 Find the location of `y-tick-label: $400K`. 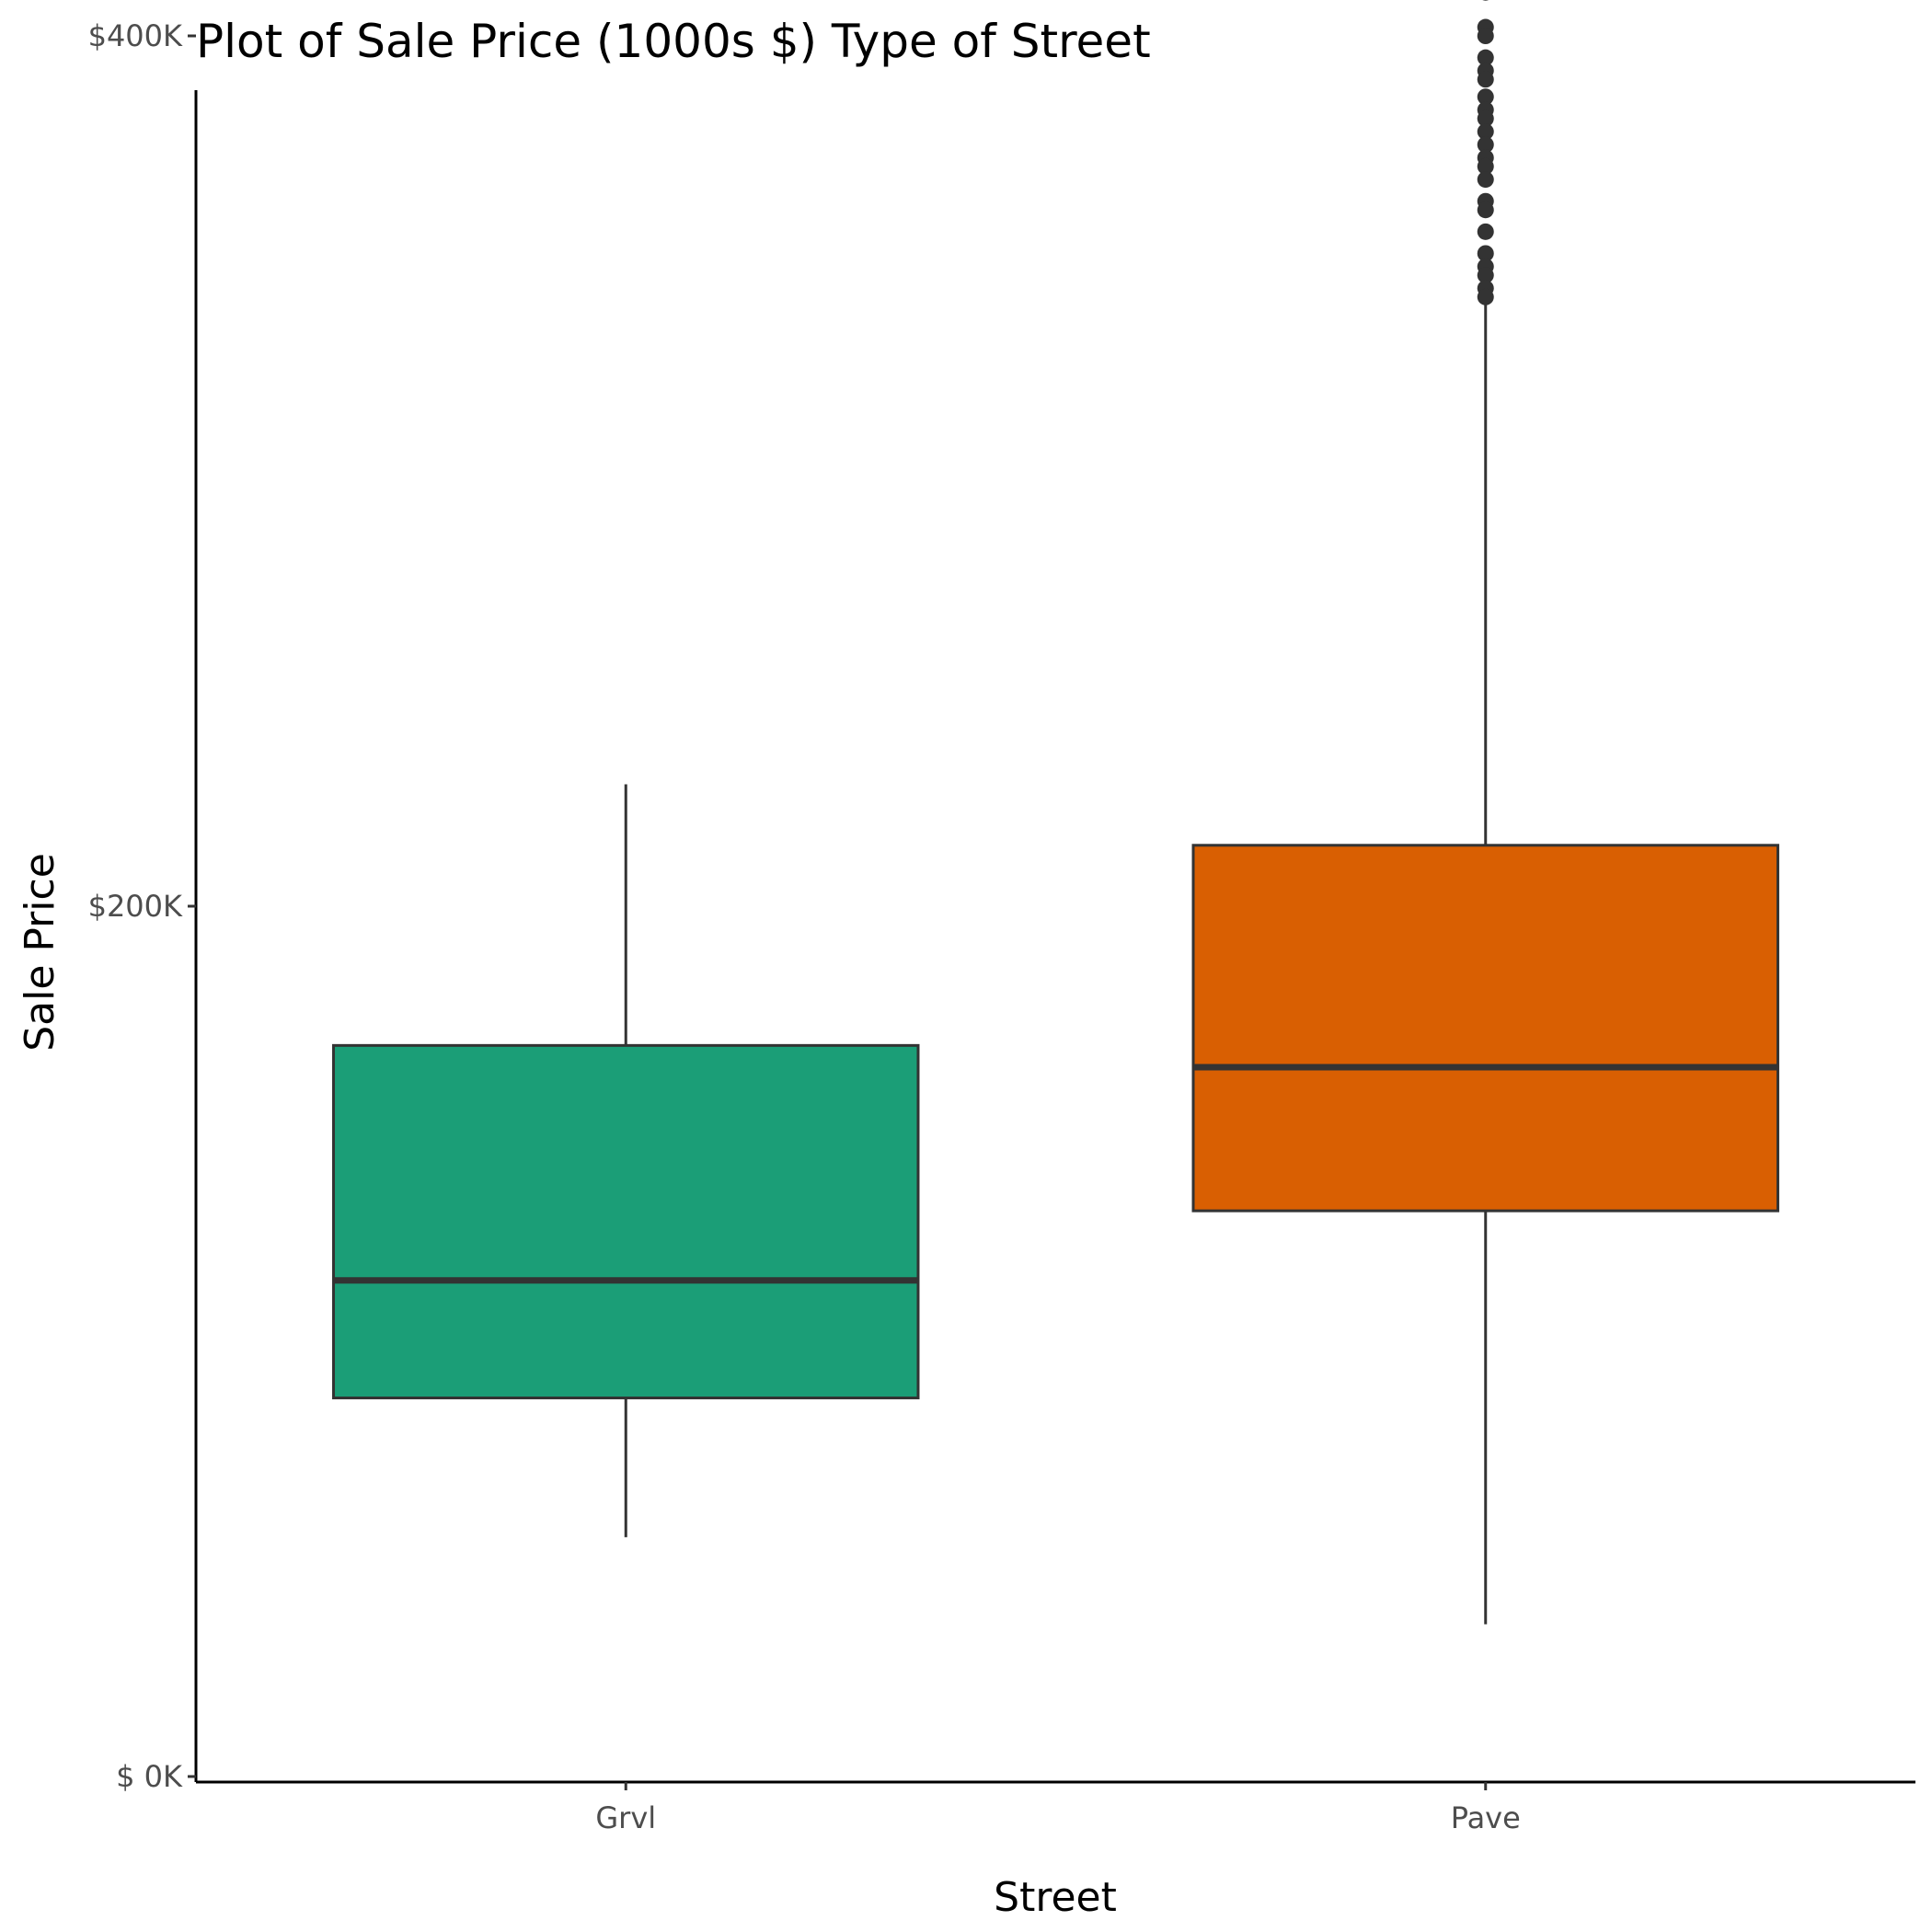

y-tick-label: $400K is located at coordinates (135, 35).